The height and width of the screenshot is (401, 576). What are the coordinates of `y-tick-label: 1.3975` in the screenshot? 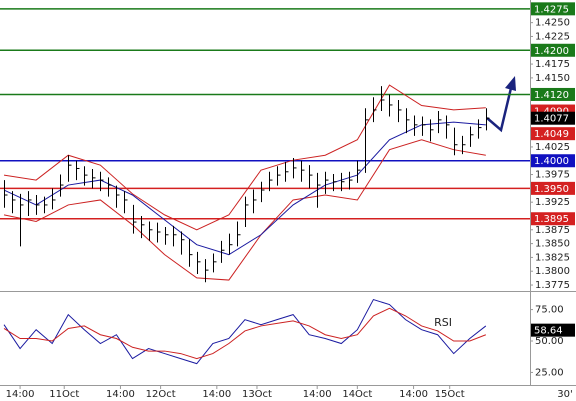 It's located at (552, 175).